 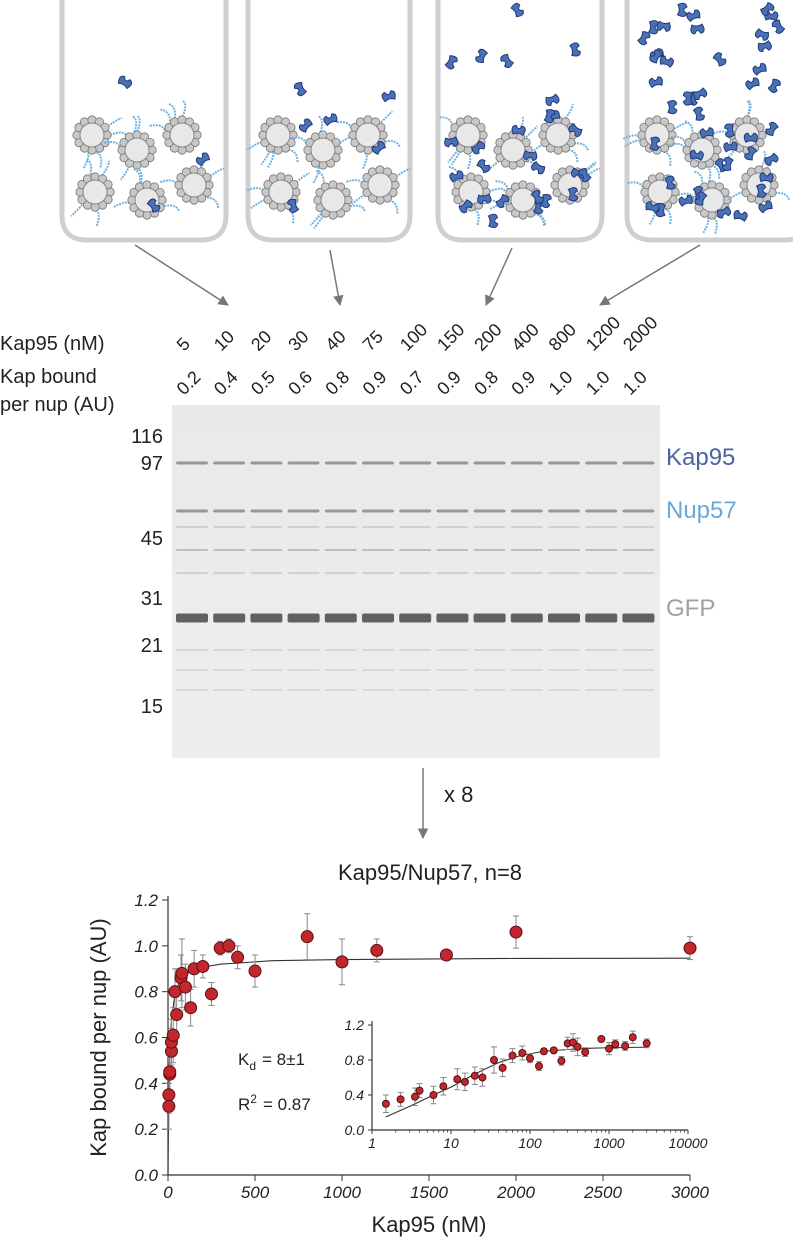 I want to click on arrow, so click(x=650, y=275).